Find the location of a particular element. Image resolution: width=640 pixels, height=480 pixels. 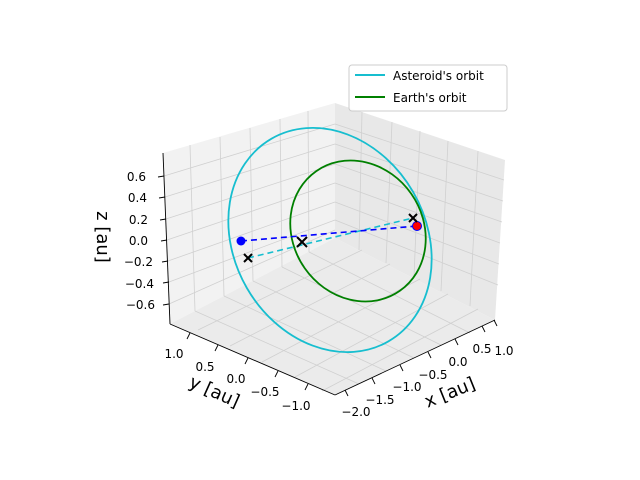

z-axis-label: z [au] is located at coordinates (102, 237).